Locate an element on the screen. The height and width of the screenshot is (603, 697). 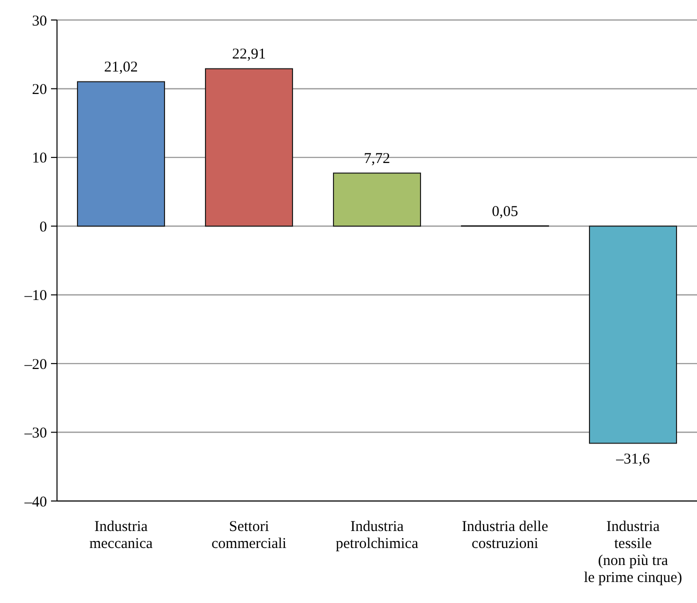
y-tick-label: 20 is located at coordinates (39, 90).